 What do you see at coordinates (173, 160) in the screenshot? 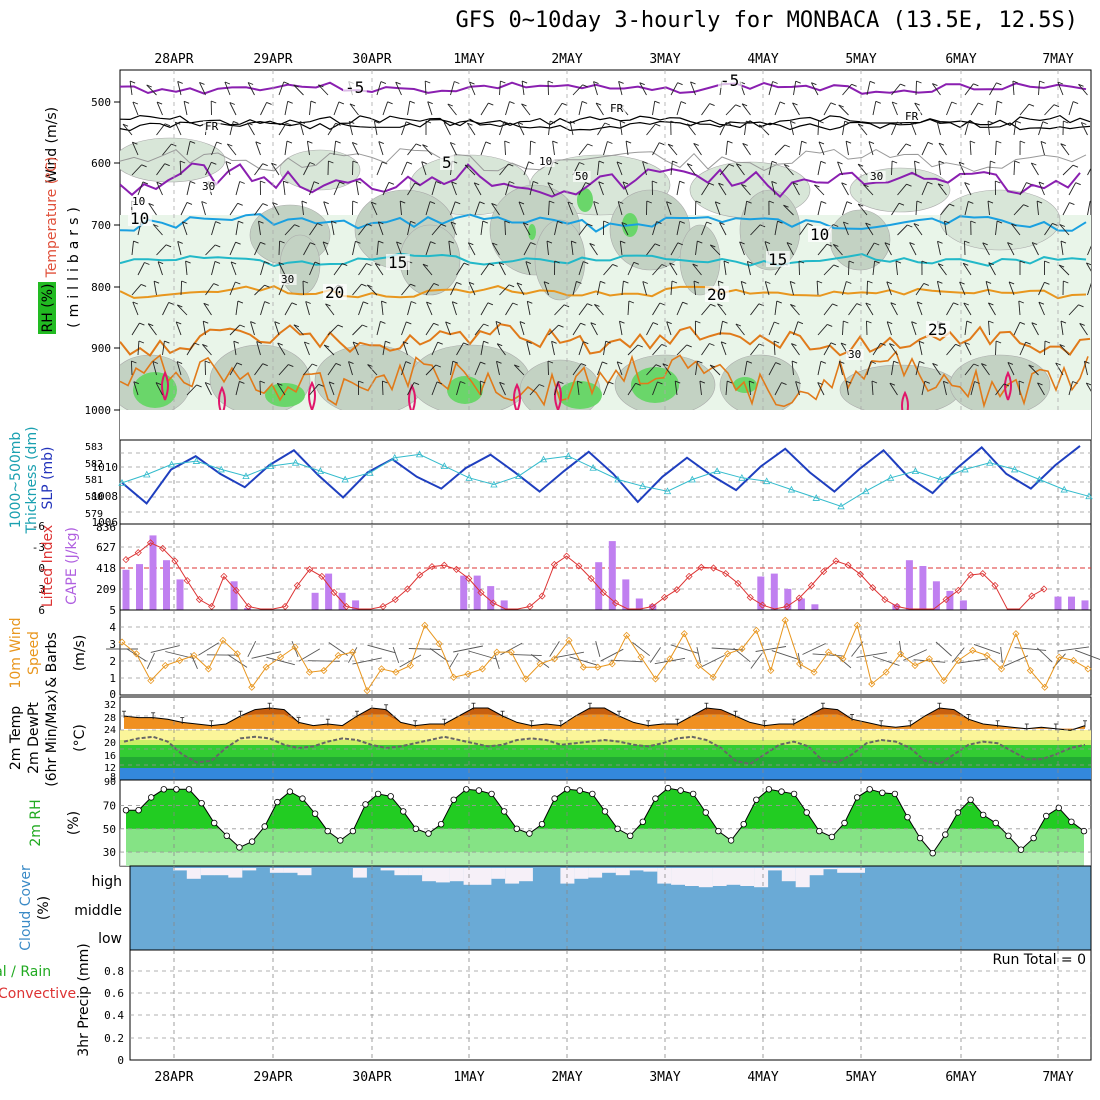
I see `rh-blob` at bounding box center [173, 160].